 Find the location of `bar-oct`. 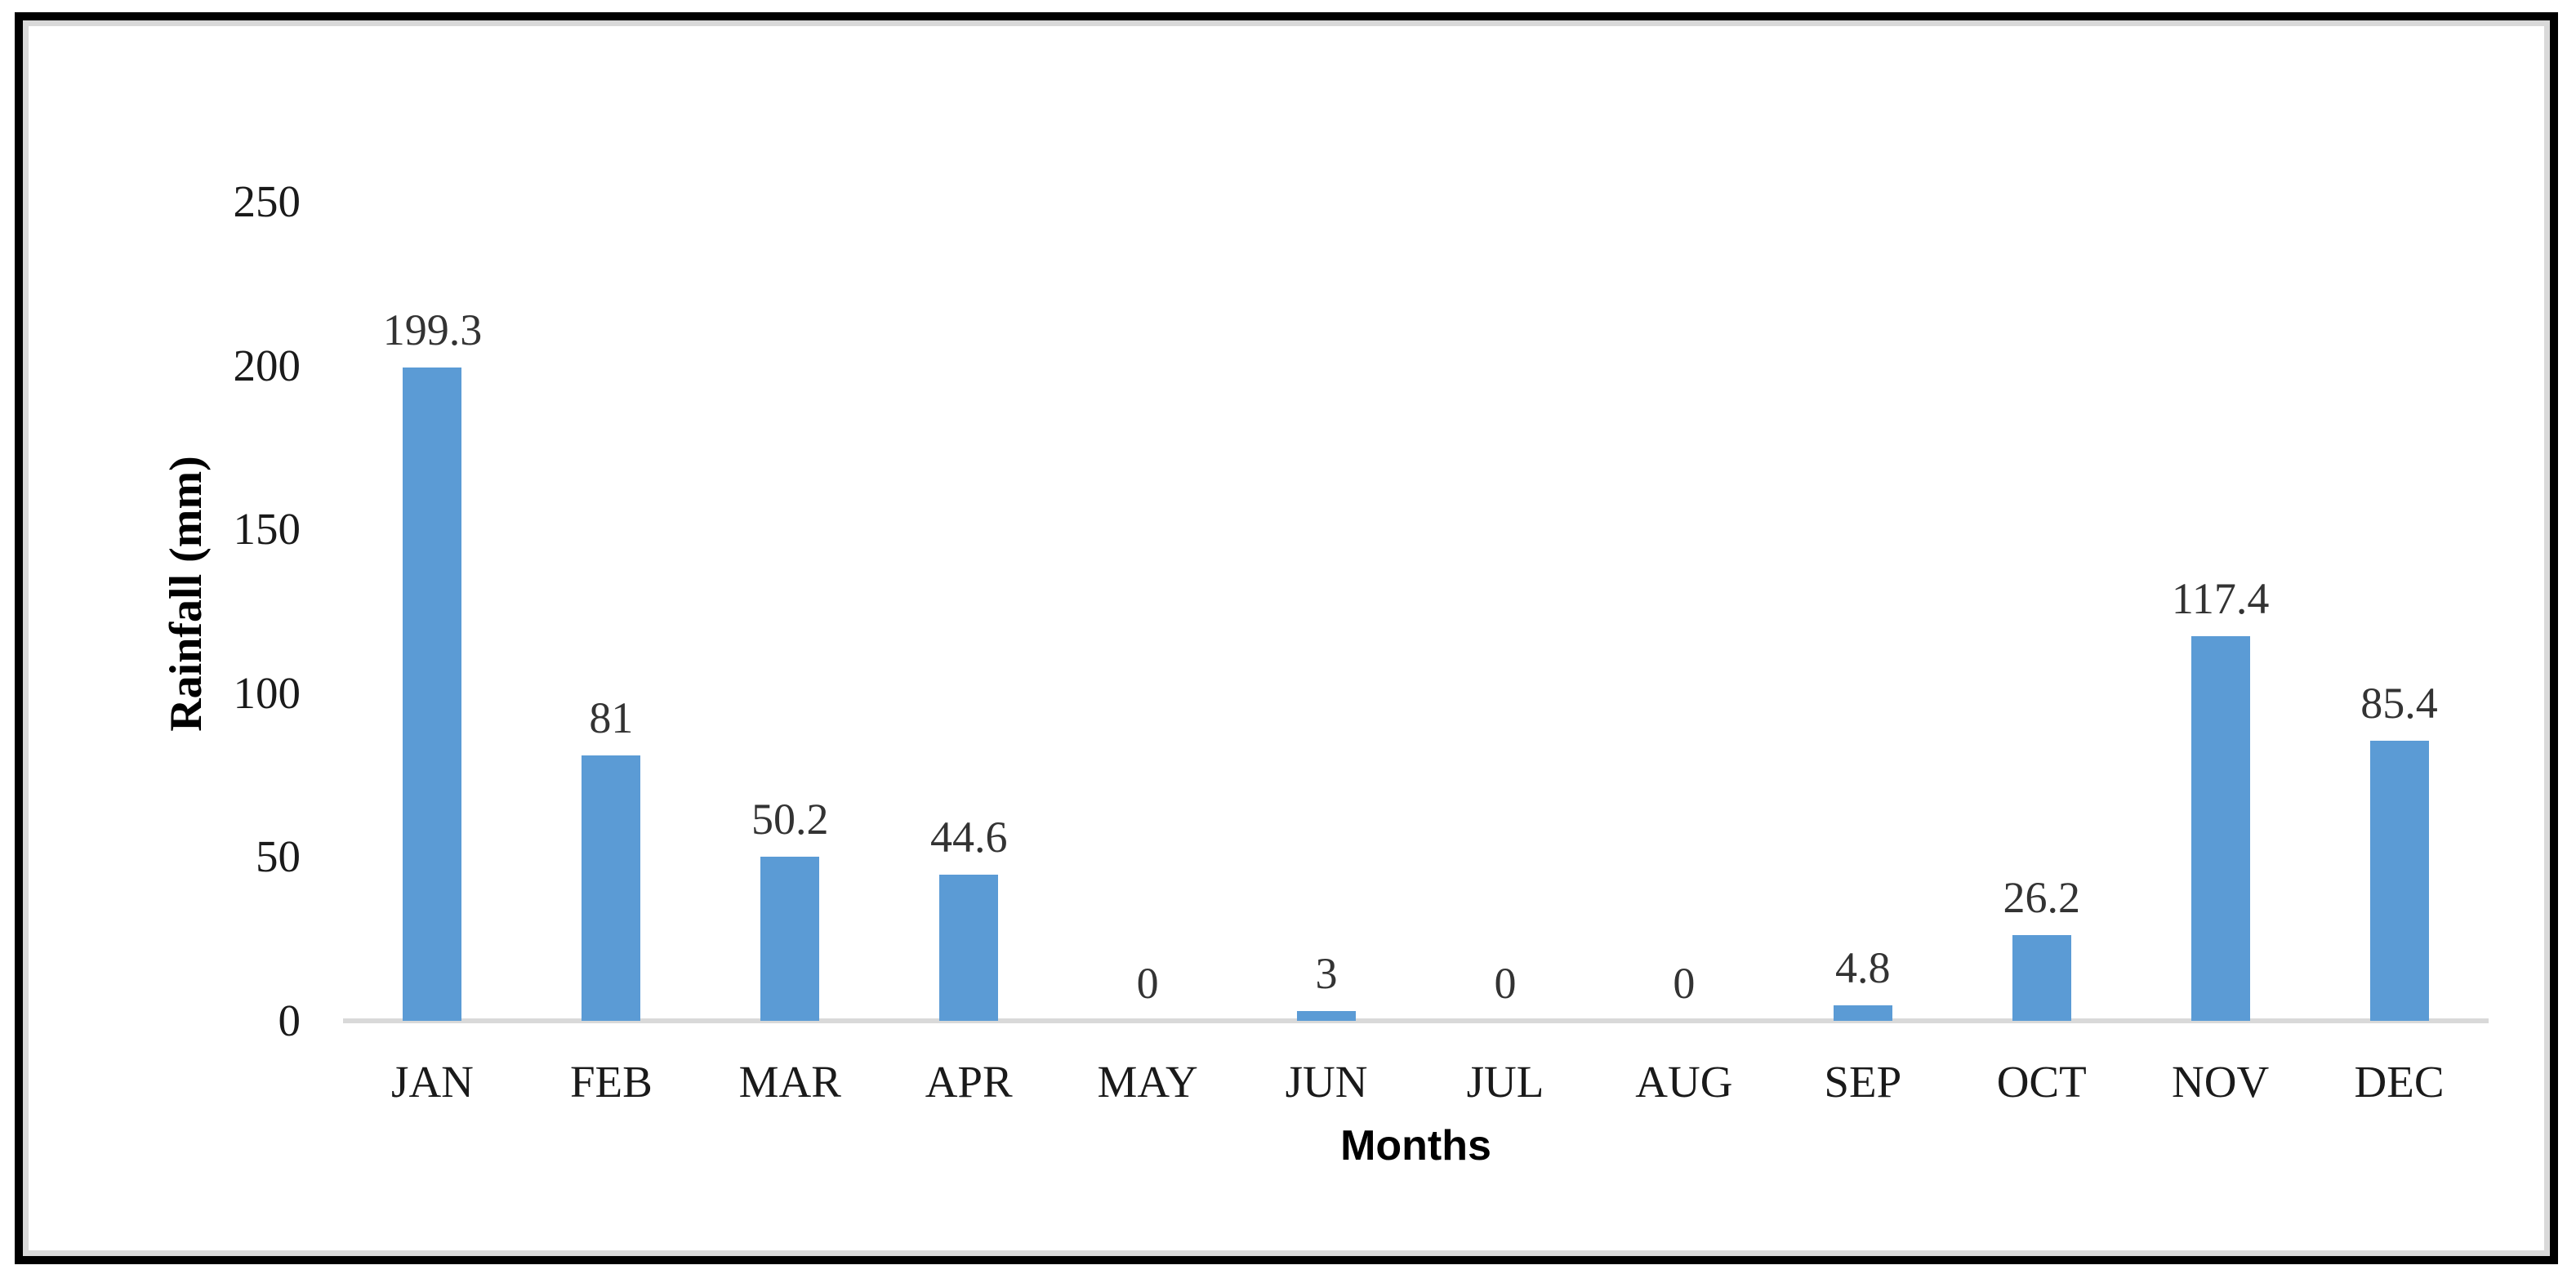

bar-oct is located at coordinates (2041, 977).